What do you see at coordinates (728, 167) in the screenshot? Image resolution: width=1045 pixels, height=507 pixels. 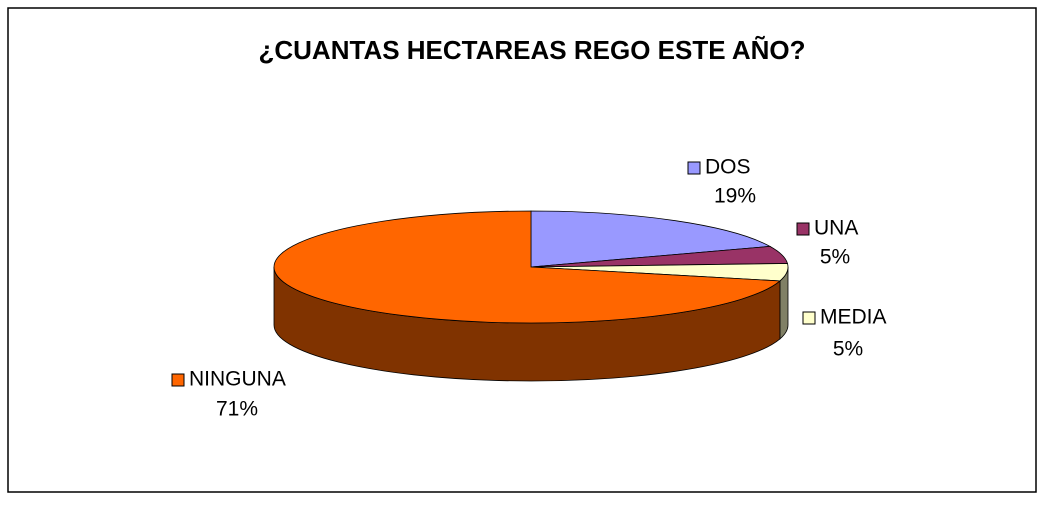 I see `slice-label: DOS` at bounding box center [728, 167].